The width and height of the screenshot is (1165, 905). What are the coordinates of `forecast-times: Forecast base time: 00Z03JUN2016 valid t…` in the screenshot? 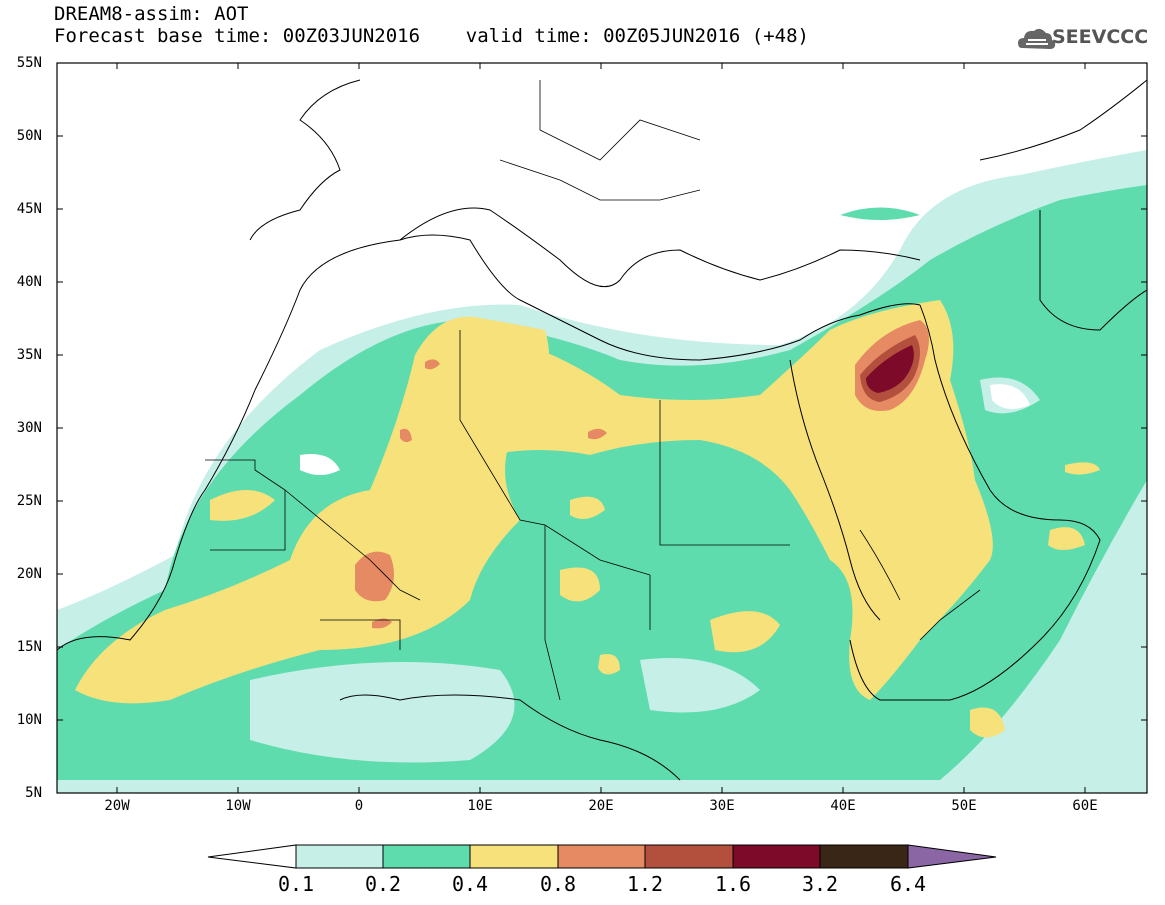 It's located at (431, 36).